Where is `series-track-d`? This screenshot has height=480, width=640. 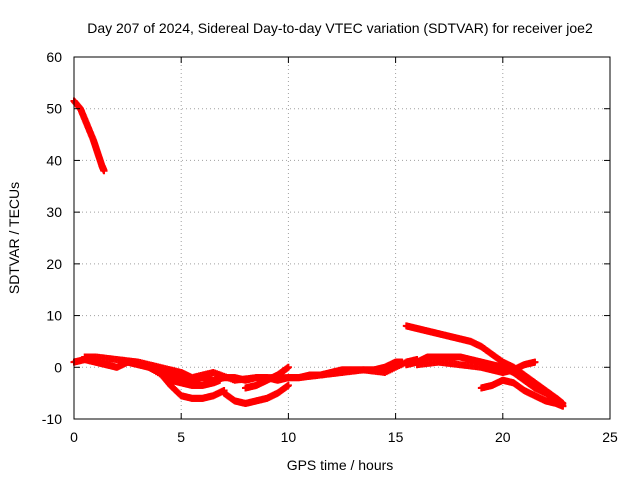
series-track-d is located at coordinates (184, 376).